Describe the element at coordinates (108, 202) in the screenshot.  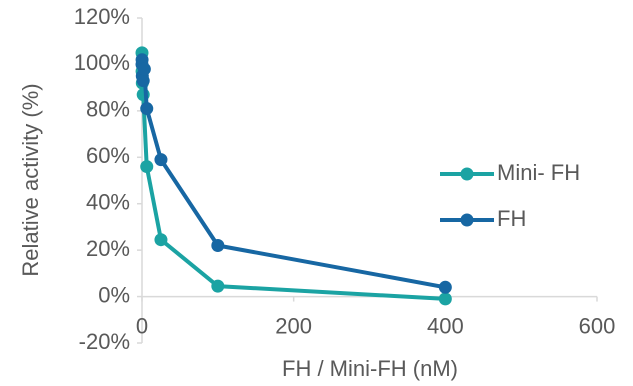
I see `y-tick-label: 40%` at that location.